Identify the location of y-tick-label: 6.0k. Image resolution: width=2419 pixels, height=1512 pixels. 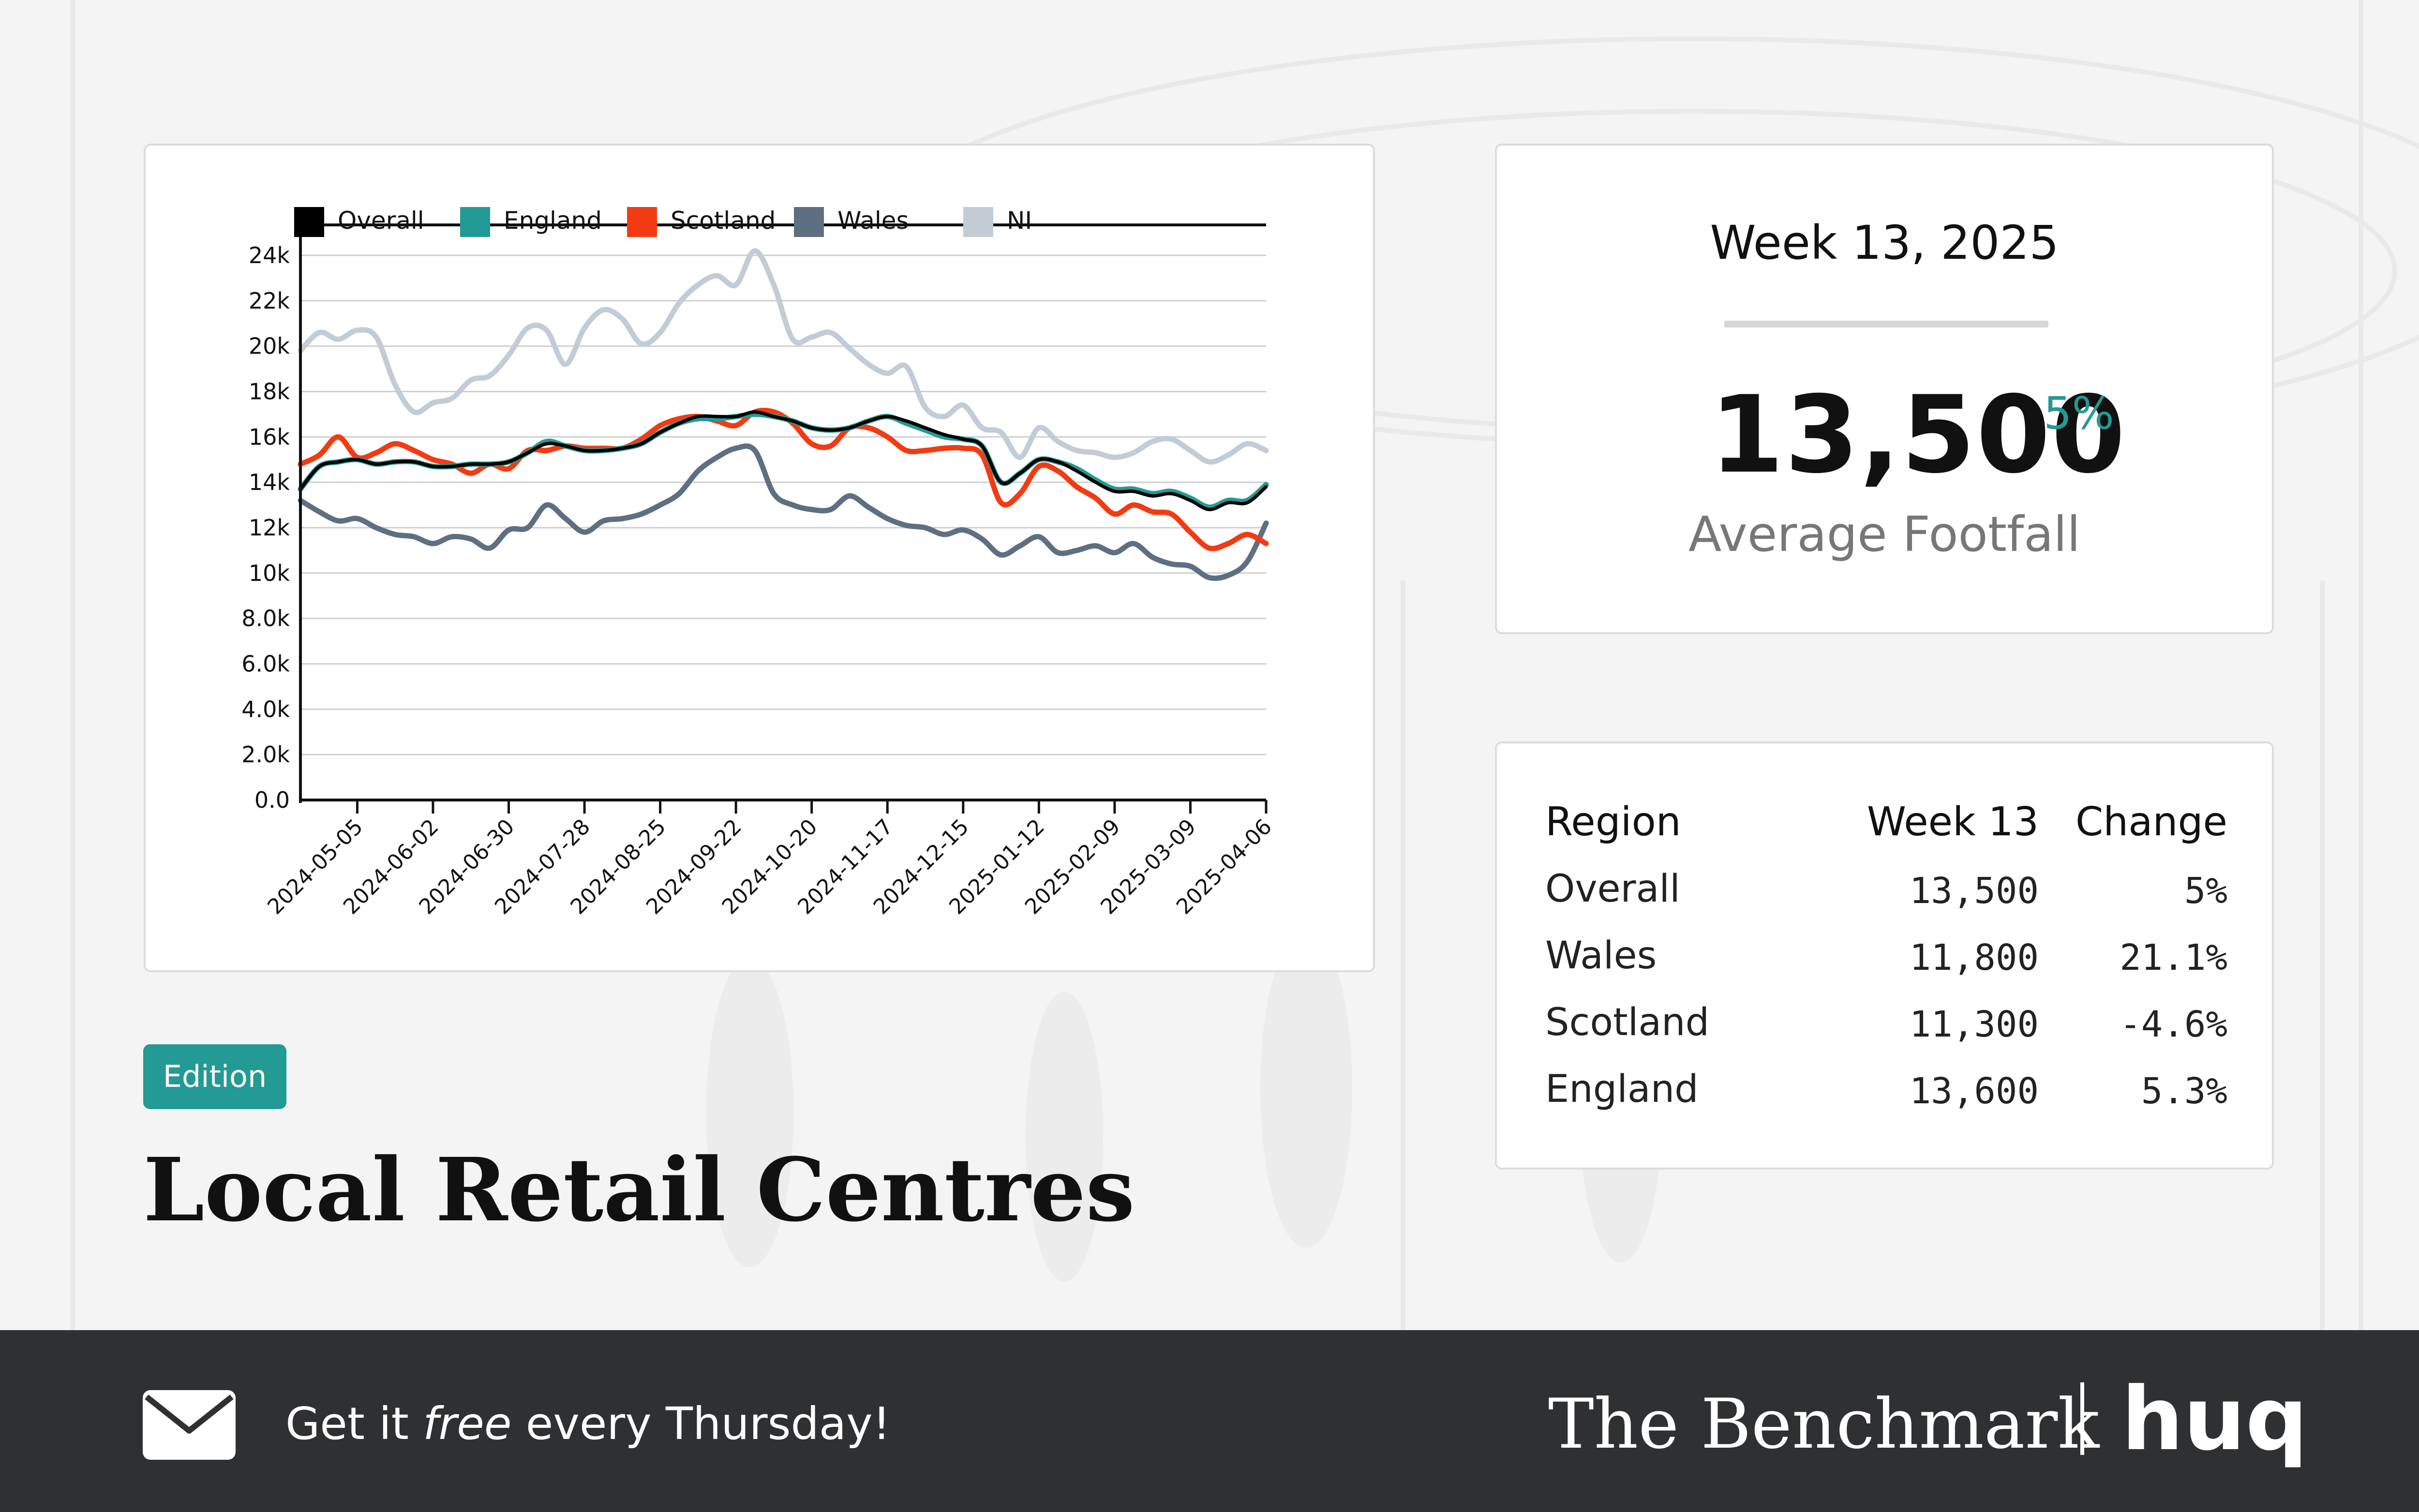
(266, 664).